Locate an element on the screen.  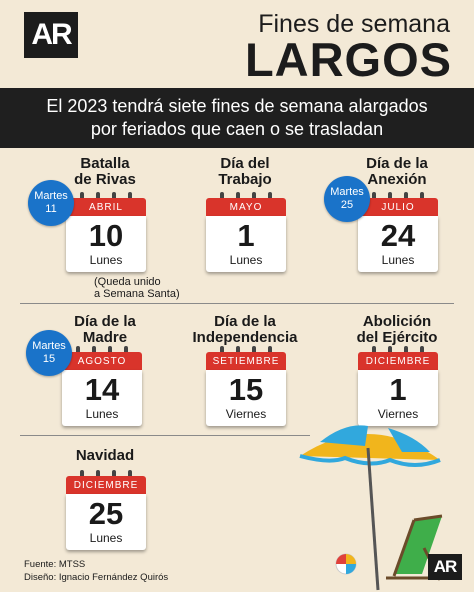
calendar-julio: JULIO 24 Lunes is located at coordinates (398, 233).